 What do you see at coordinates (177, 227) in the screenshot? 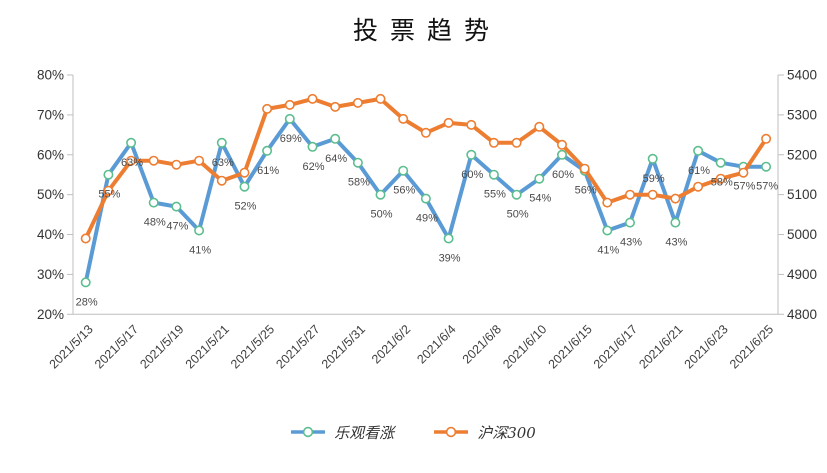
I see `data-point-label: 47%` at bounding box center [177, 227].